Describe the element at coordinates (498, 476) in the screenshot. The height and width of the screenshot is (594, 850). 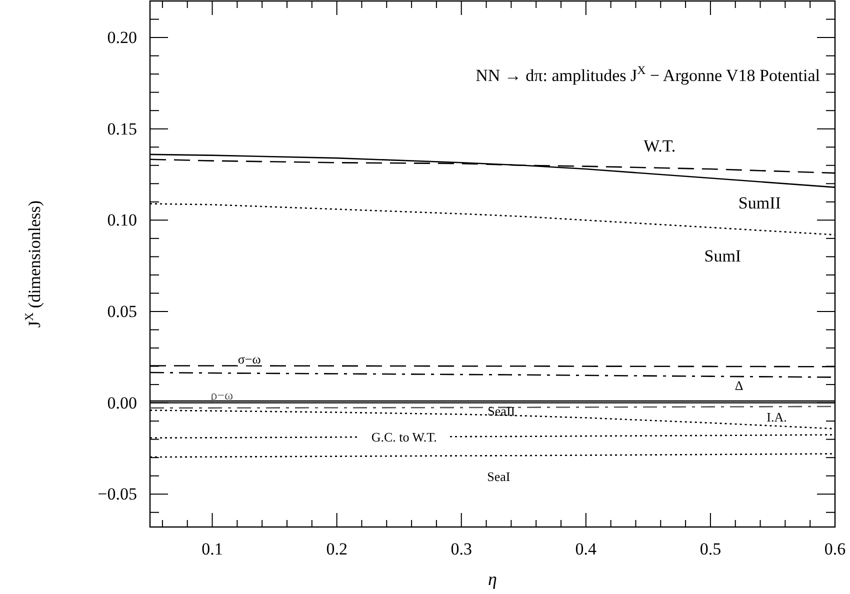
I see `series-label: SeaI` at that location.